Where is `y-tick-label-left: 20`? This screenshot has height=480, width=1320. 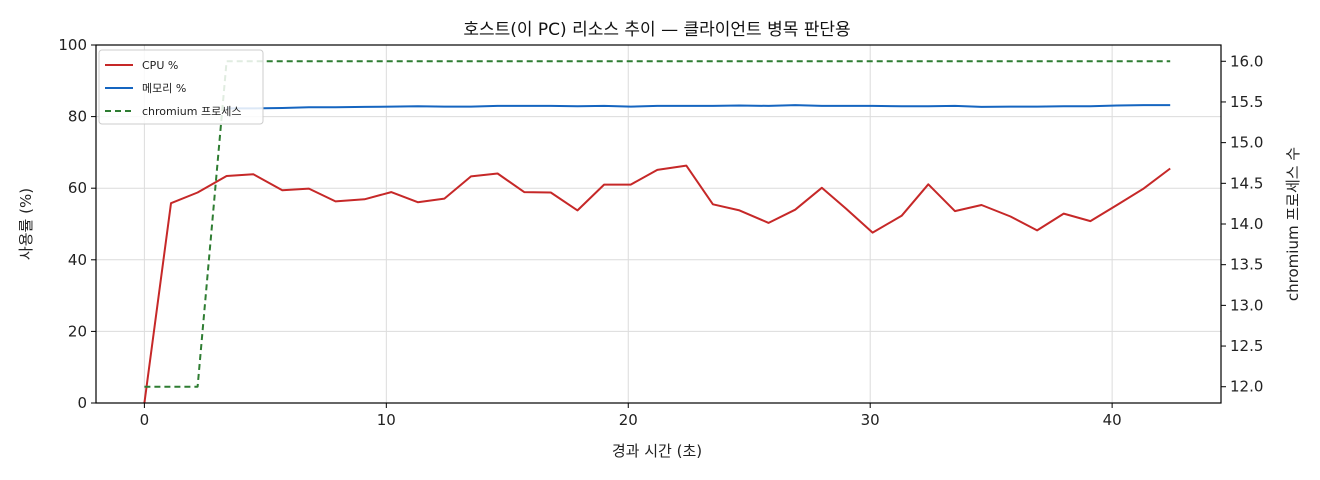 y-tick-label-left: 20 is located at coordinates (77, 331).